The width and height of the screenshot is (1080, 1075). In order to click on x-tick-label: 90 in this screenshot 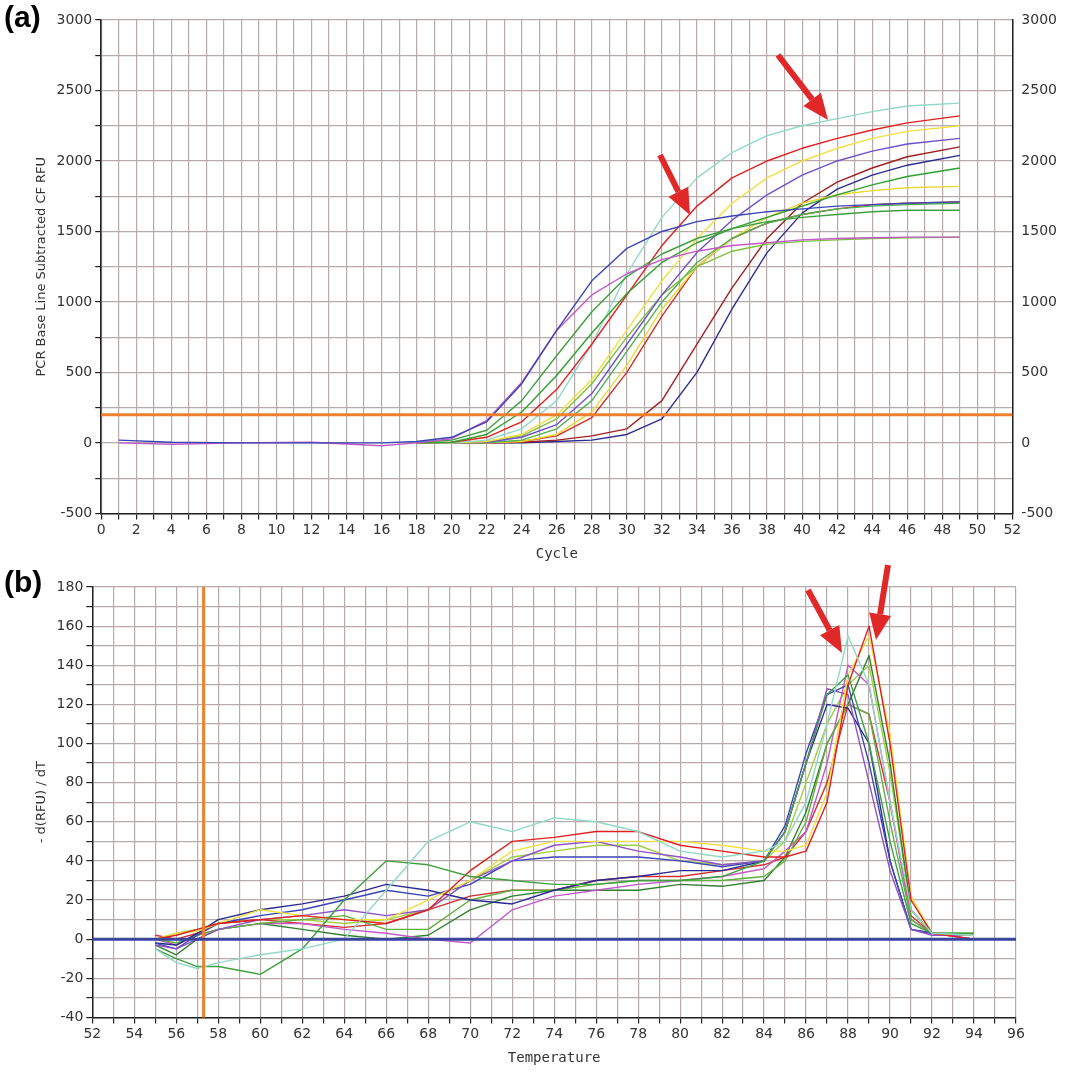, I will do `click(890, 1033)`.